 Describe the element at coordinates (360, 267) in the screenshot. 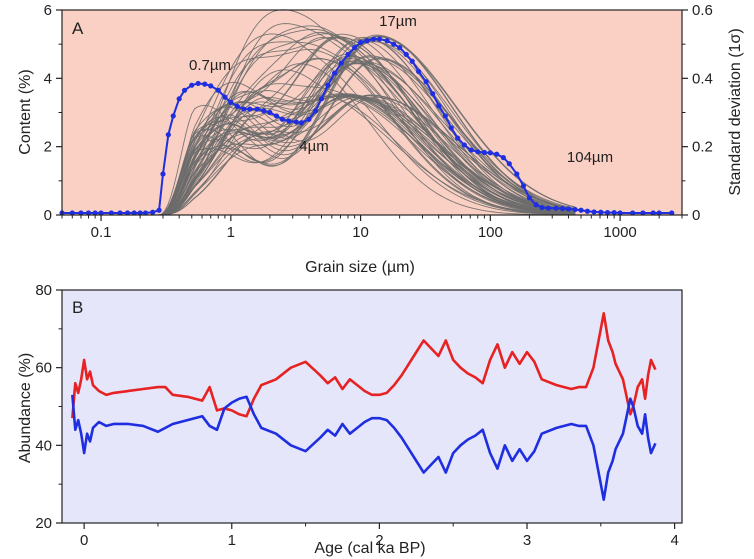

I see `panel-a-xlabel: Grain size (µm)` at that location.